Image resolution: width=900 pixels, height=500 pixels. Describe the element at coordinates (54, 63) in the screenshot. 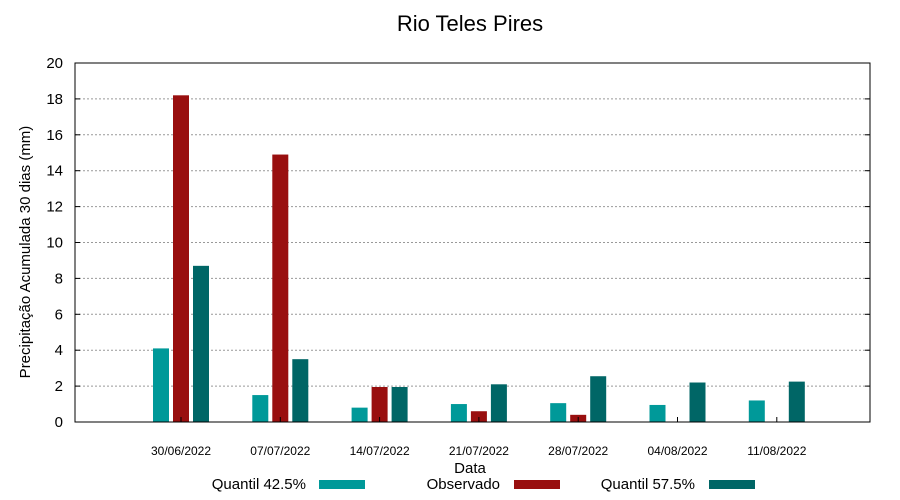

I see `y-tick-label: 20` at that location.